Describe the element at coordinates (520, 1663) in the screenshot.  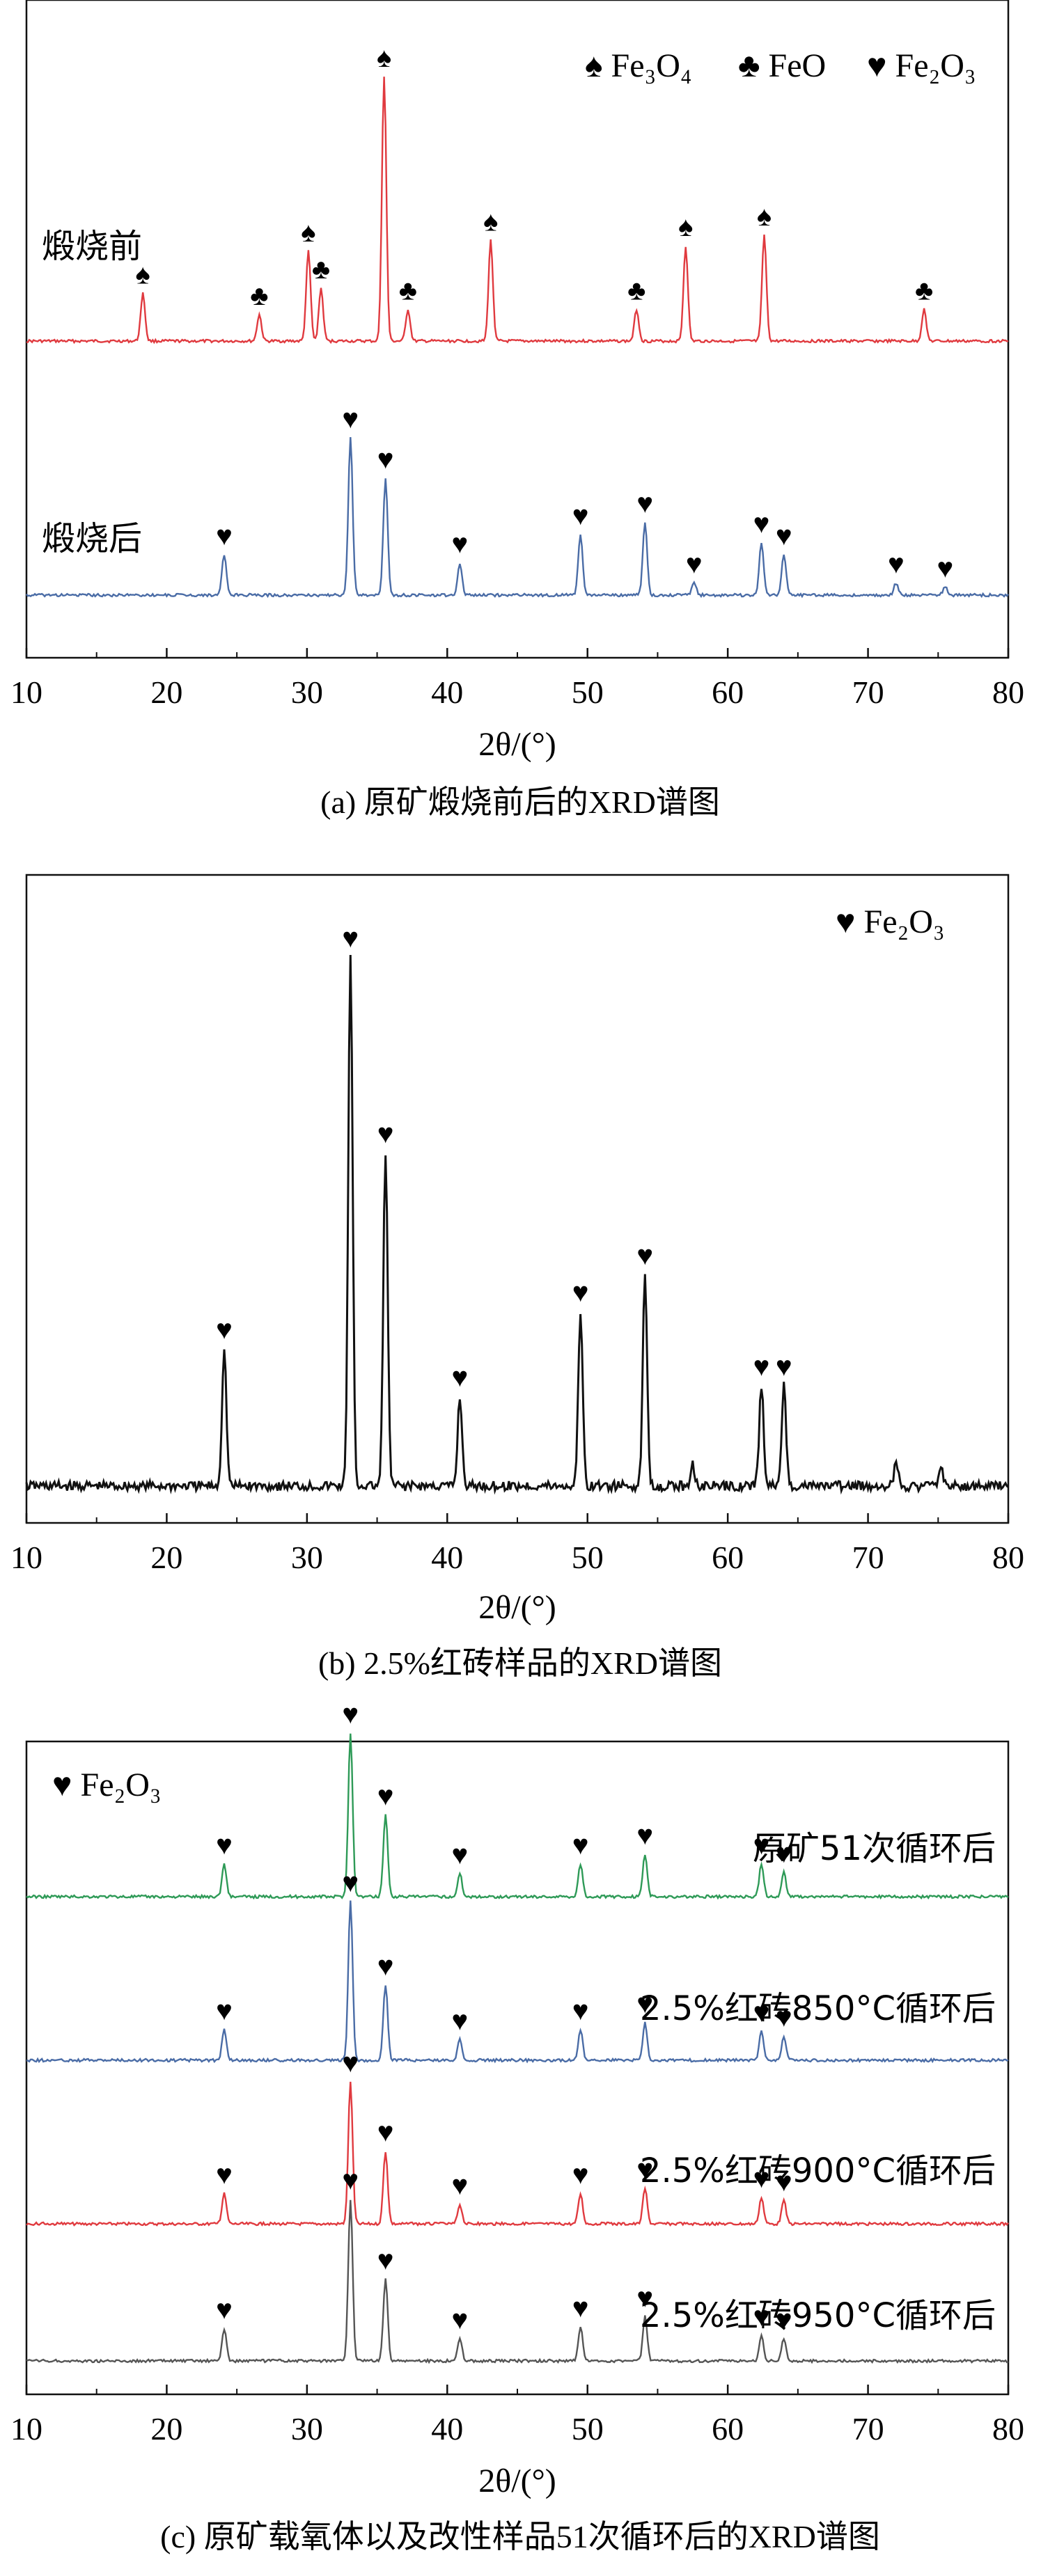
I see `caption-b: (b) 2.5%红砖样品的XRD谱图` at that location.